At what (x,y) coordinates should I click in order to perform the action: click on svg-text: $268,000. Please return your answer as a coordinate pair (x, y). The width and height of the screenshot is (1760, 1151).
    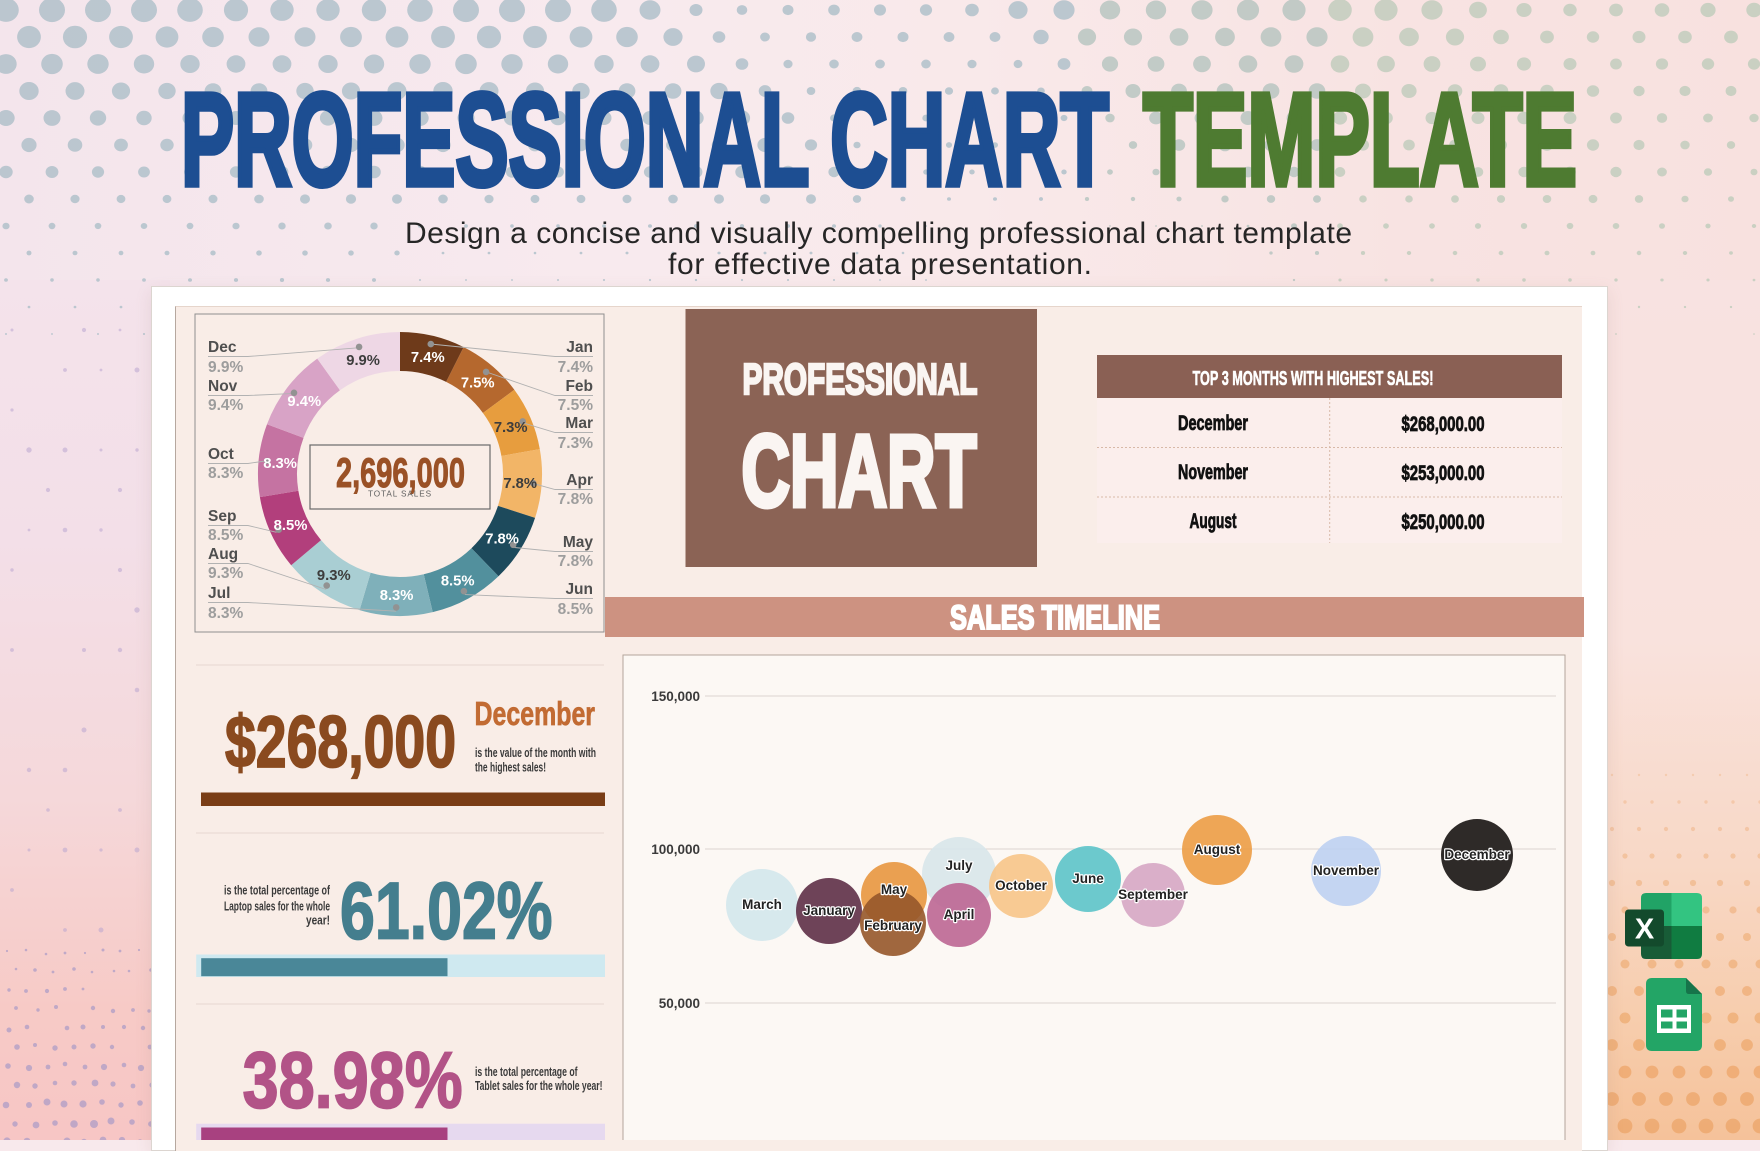
    Looking at the image, I should click on (340, 742).